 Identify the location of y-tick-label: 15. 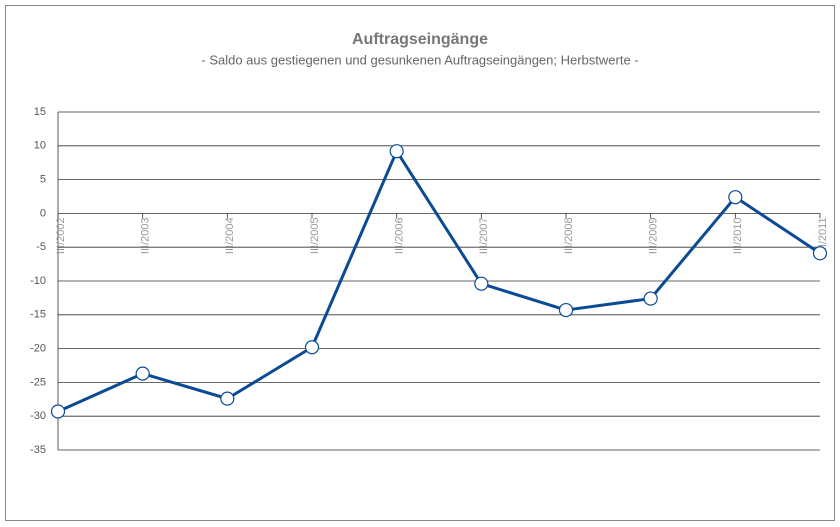
(40, 112).